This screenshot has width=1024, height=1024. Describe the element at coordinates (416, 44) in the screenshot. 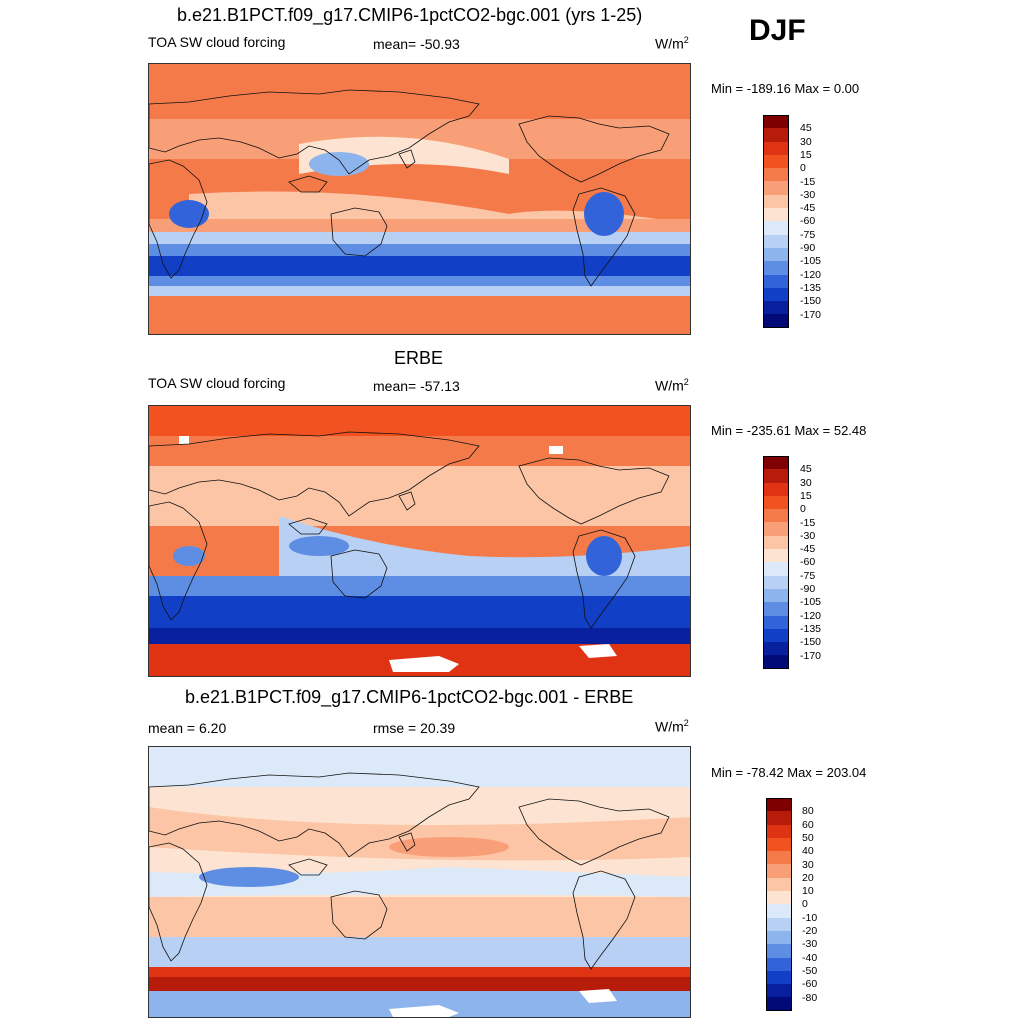

I see `panel-1-mean: mean= -50.93` at that location.